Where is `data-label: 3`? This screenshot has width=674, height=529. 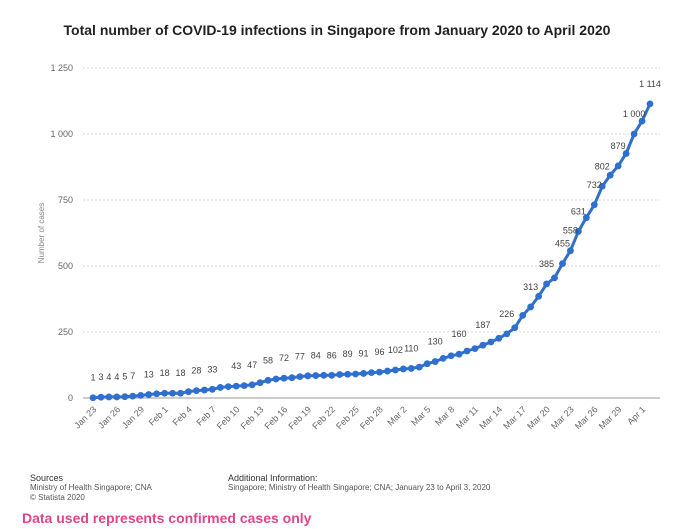
data-label: 3 is located at coordinates (100, 377).